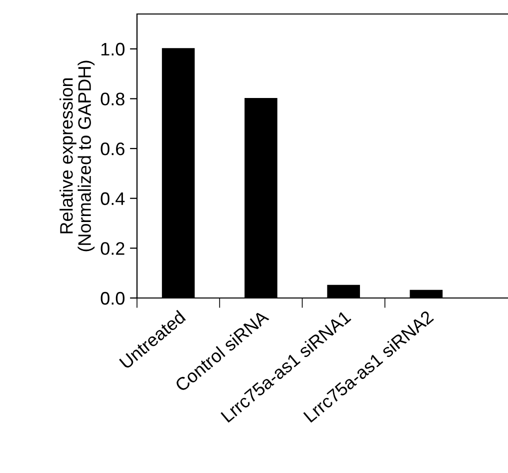 The height and width of the screenshot is (473, 508). I want to click on y-tick-label: 0.8, so click(112, 99).